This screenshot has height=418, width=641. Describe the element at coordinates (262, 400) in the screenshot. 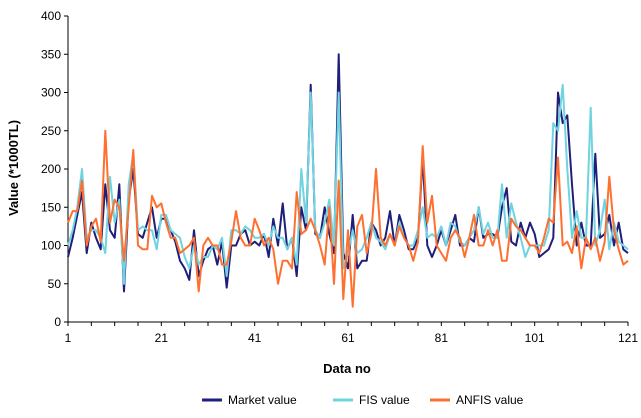

I see `legend-label: Market value` at that location.